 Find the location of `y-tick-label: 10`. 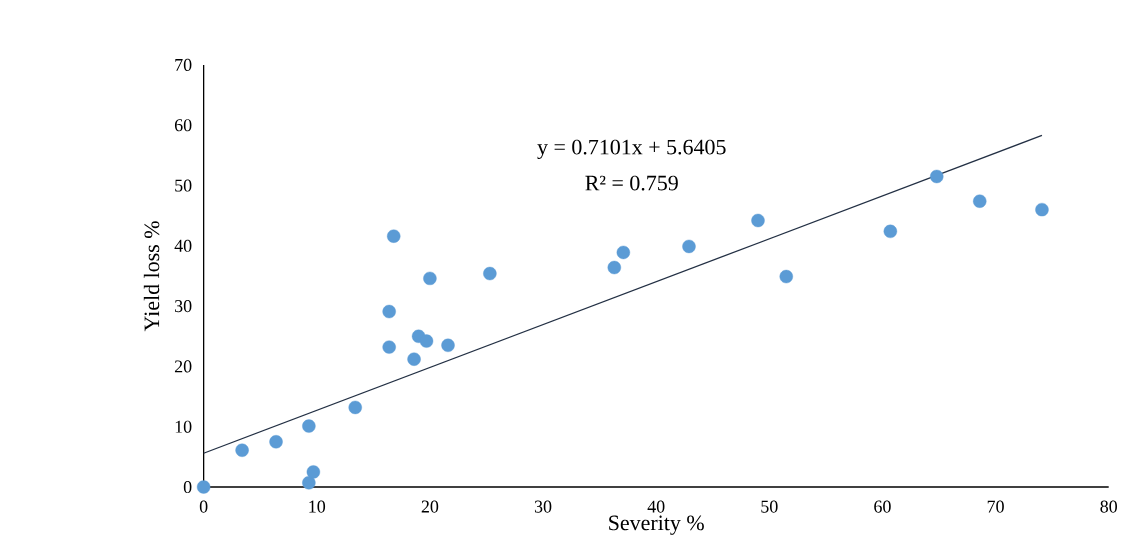

y-tick-label: 10 is located at coordinates (183, 426).